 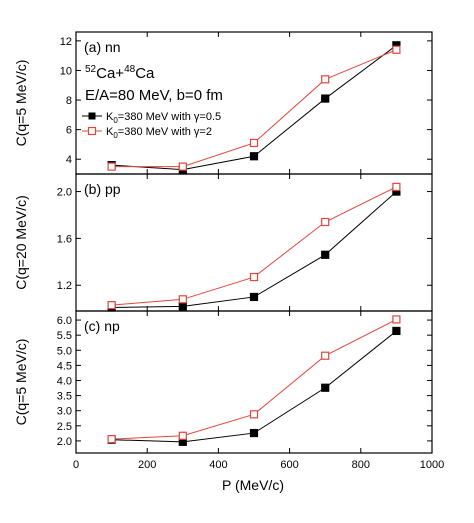 What do you see at coordinates (91, 69) in the screenshot?
I see `reaction-mass-a: 52` at bounding box center [91, 69].